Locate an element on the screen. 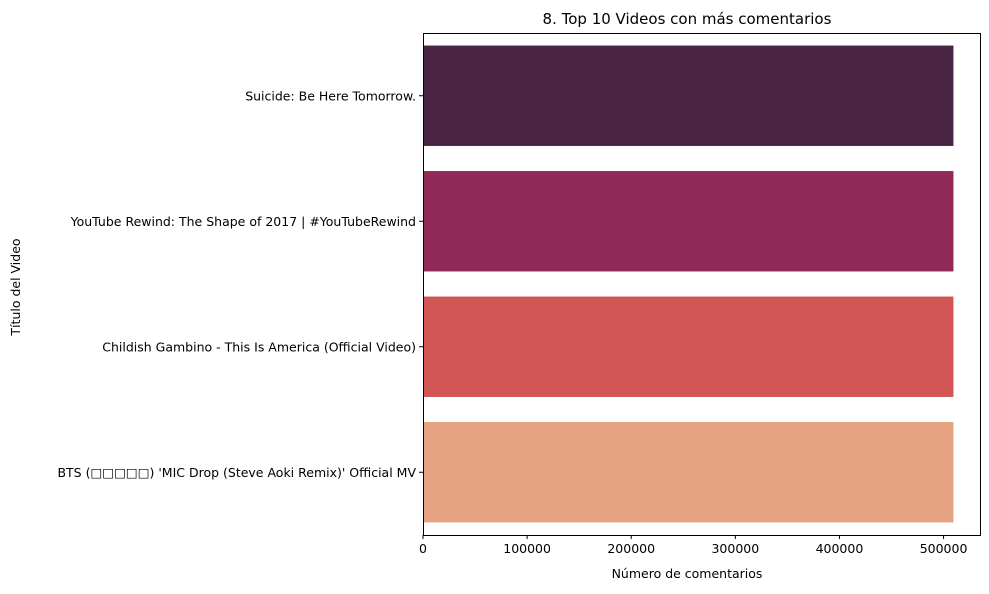 This screenshot has height=594, width=989. x-tick-label-5: 500000 is located at coordinates (944, 548).